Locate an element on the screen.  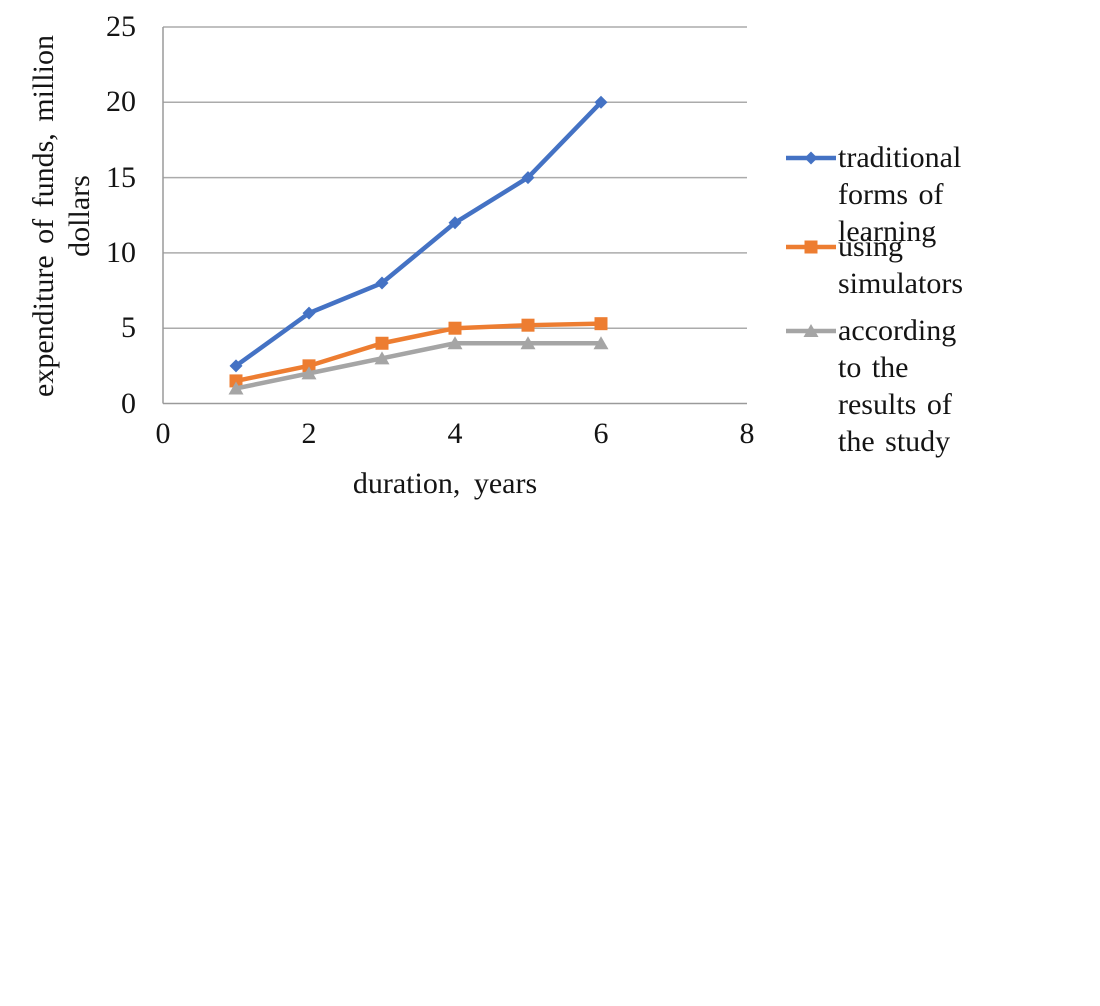
y-axis-title-line1: expenditure of funds, million is located at coordinates (43, 216).